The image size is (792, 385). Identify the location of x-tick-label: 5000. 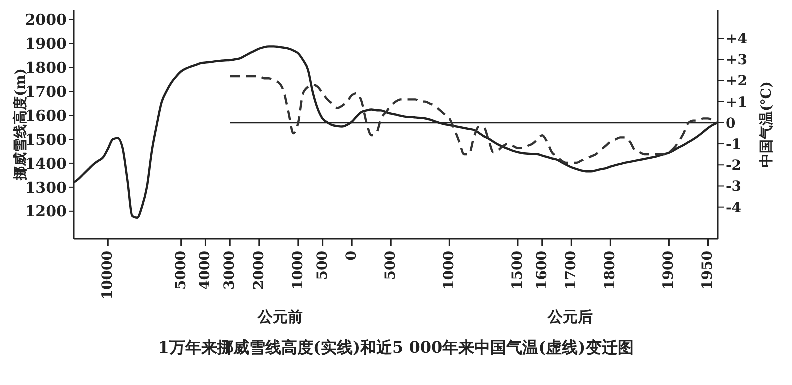
(181, 270).